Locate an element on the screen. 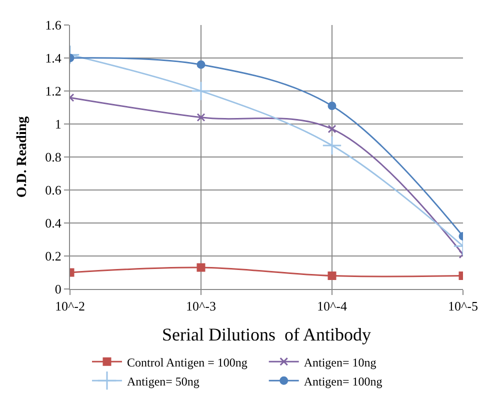 Image resolution: width=493 pixels, height=407 pixels. y-tick-label: 1.4 is located at coordinates (53, 58).